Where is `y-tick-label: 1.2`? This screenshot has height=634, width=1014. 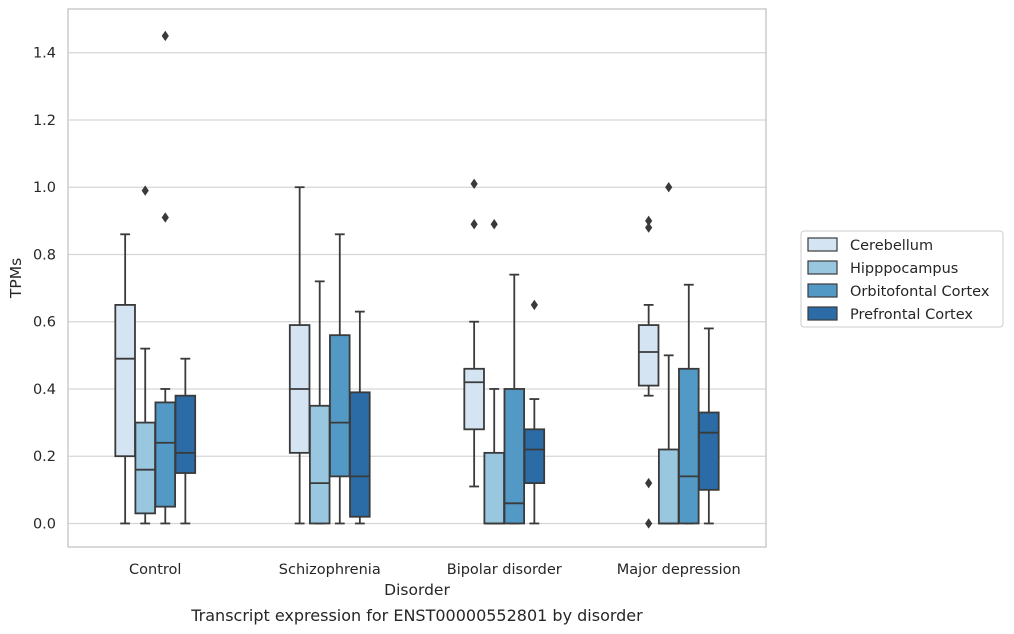 y-tick-label: 1.2 is located at coordinates (44, 121).